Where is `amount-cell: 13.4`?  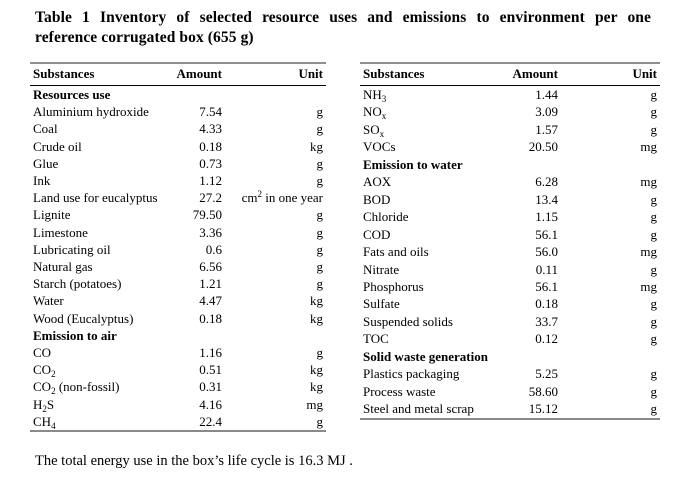 amount-cell: 13.4 is located at coordinates (546, 199).